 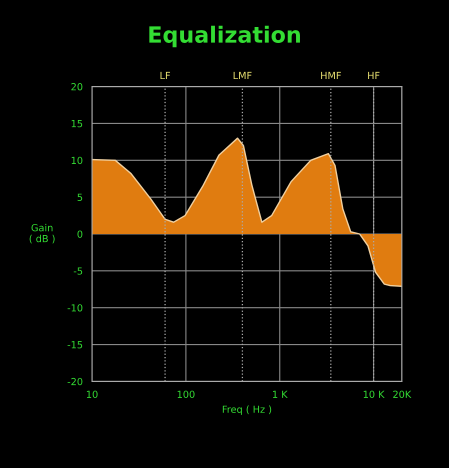 I want to click on x-tick-label: 100, so click(x=186, y=394).